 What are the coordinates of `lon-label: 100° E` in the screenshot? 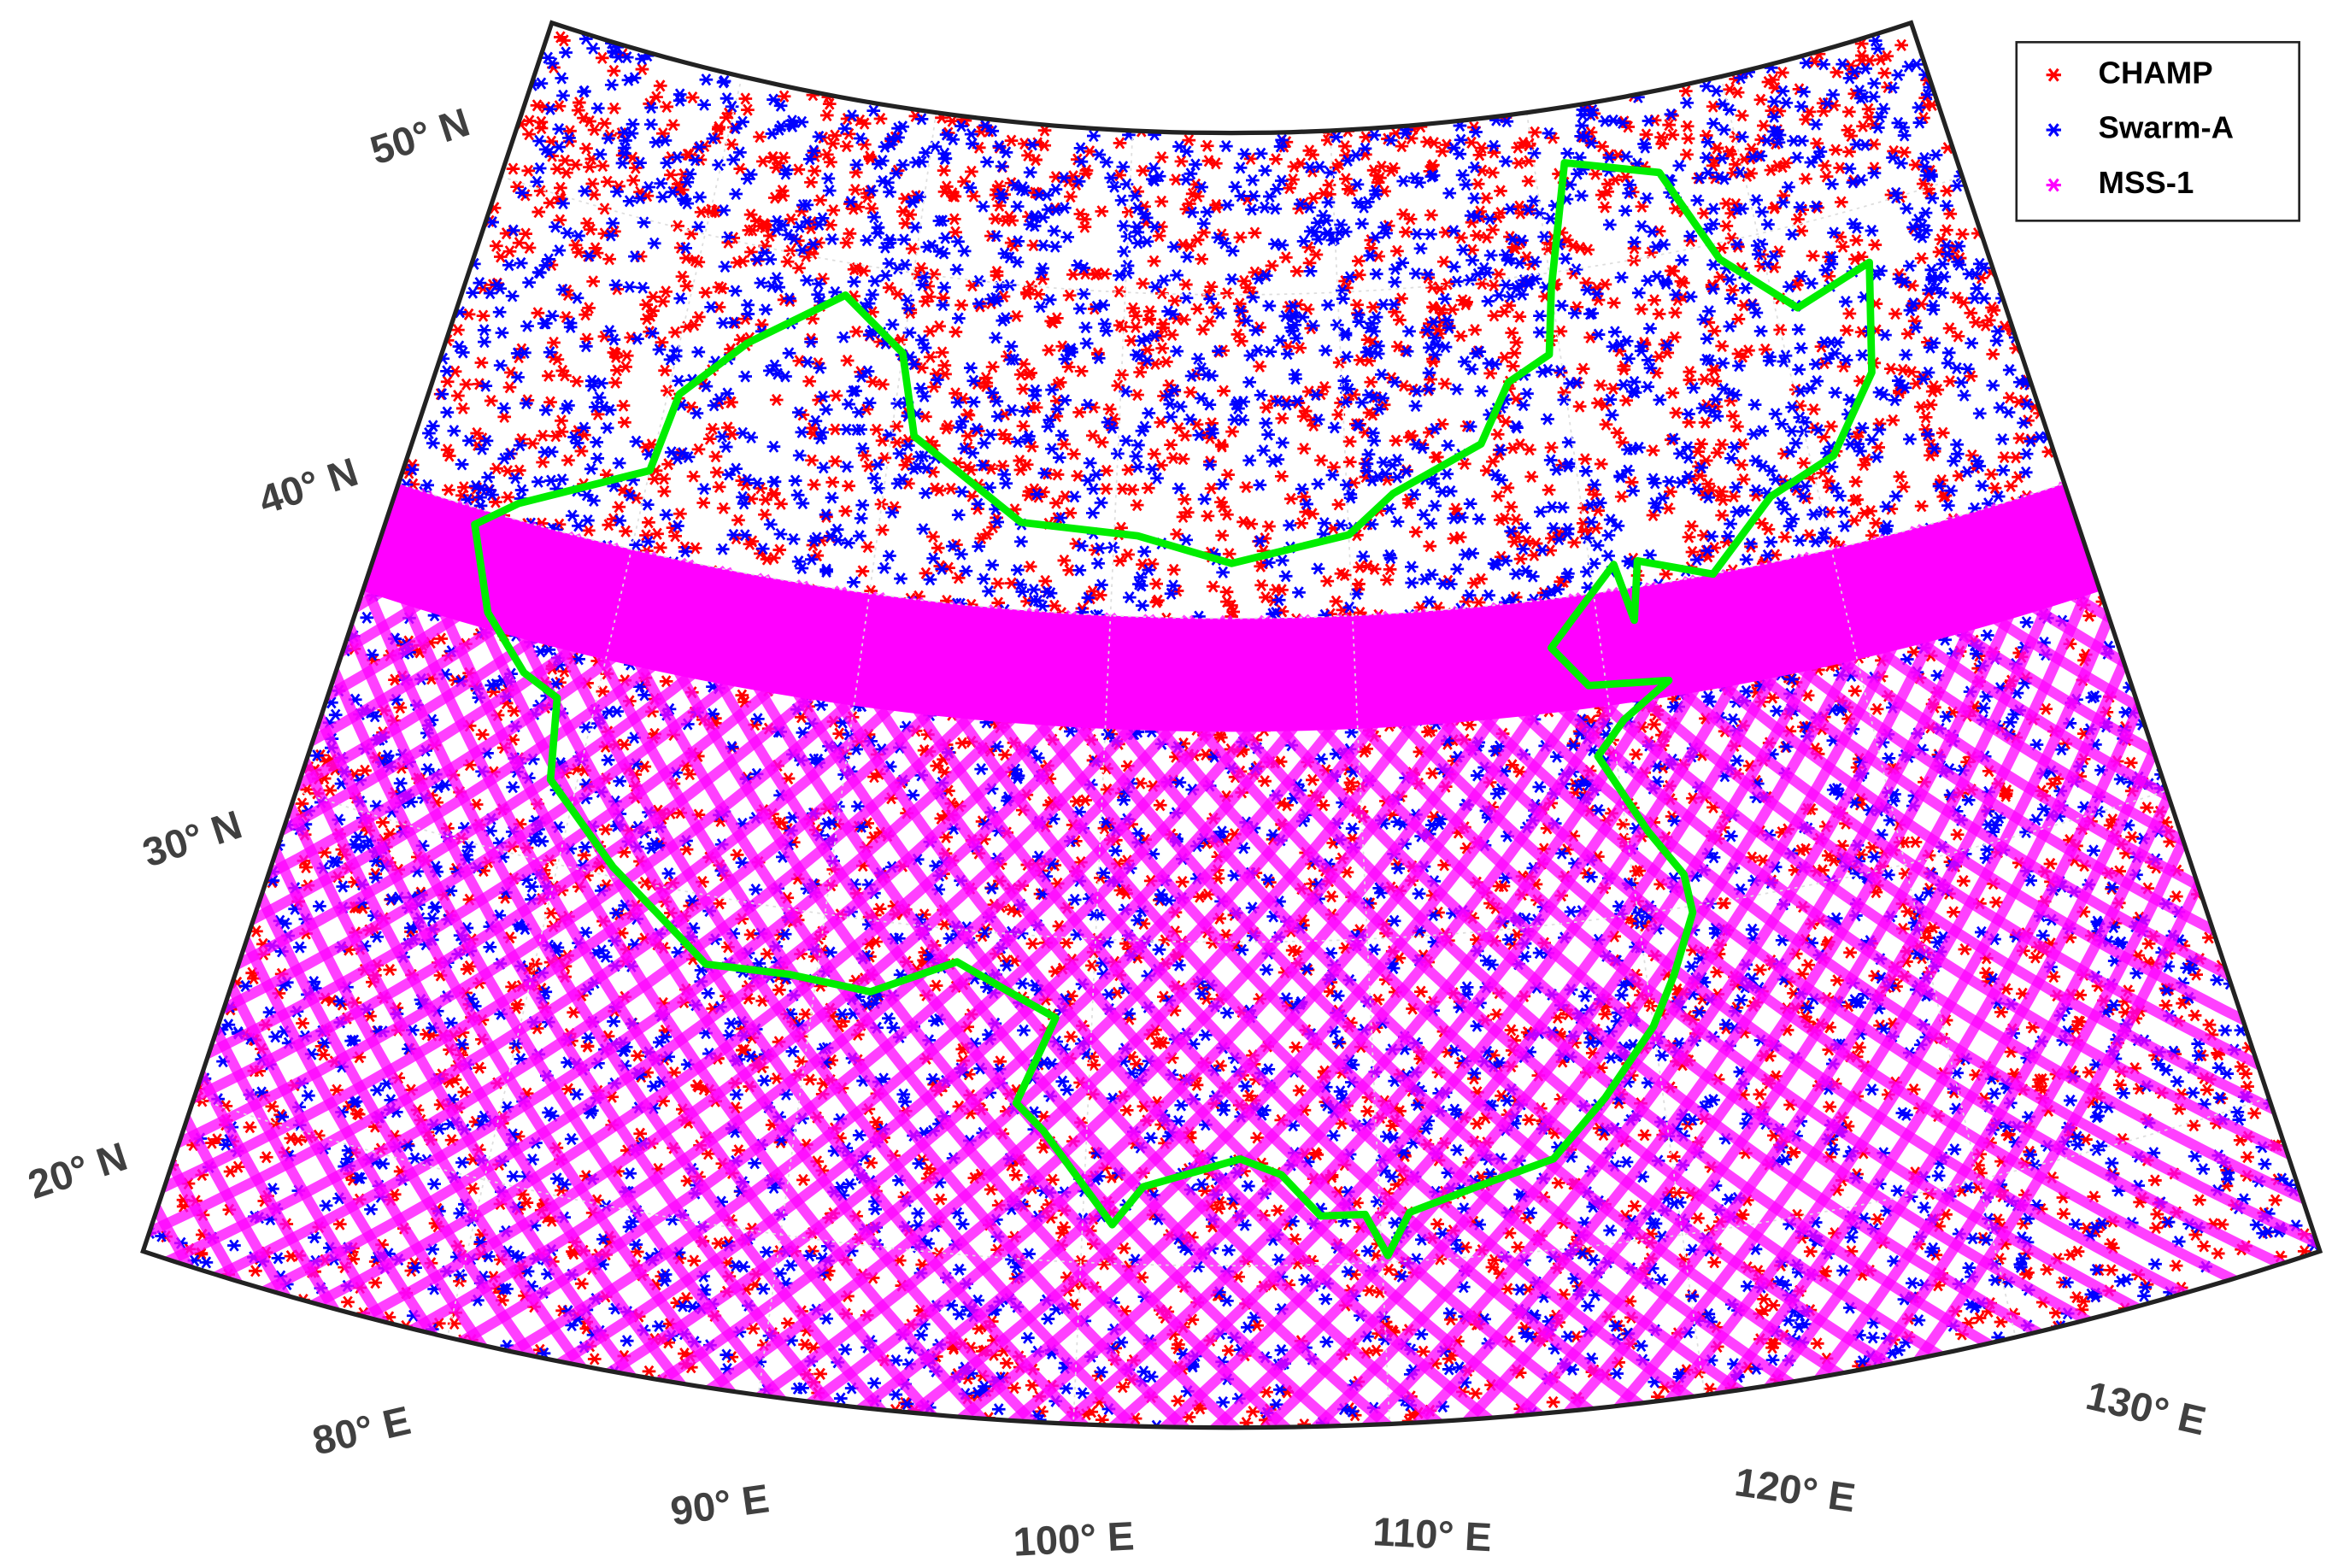 It's located at (1073, 1538).